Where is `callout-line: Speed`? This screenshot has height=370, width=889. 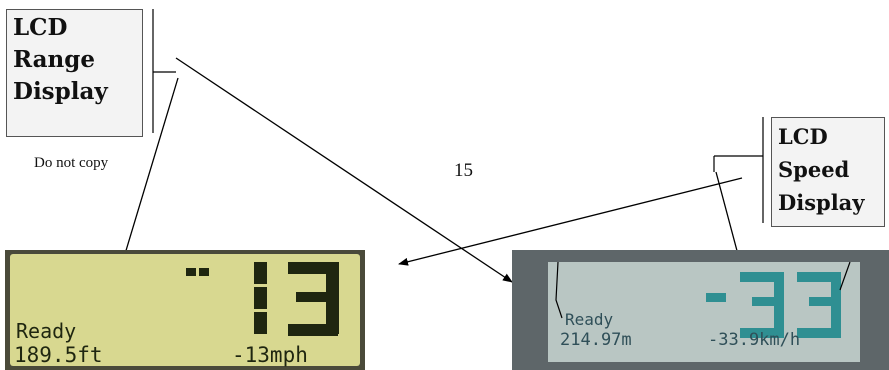 callout-line: Speed is located at coordinates (814, 169).